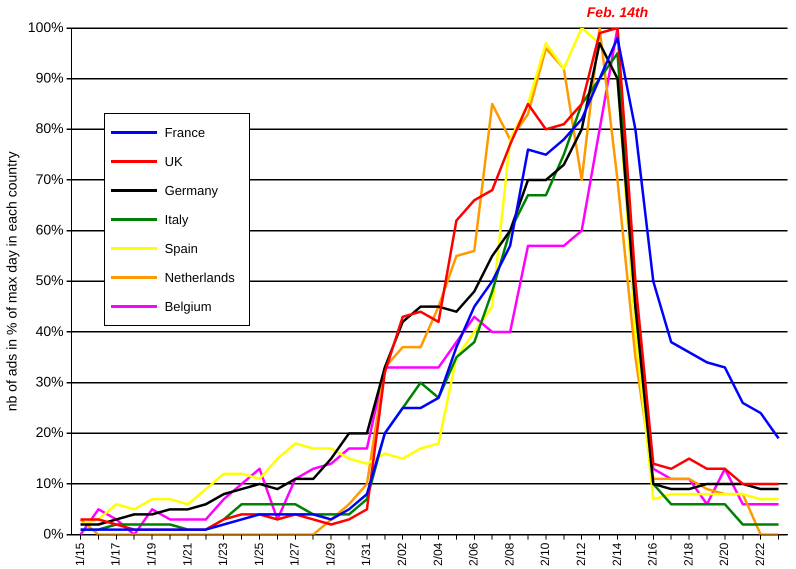  I want to click on x-tick-label: 1/31, so click(366, 554).